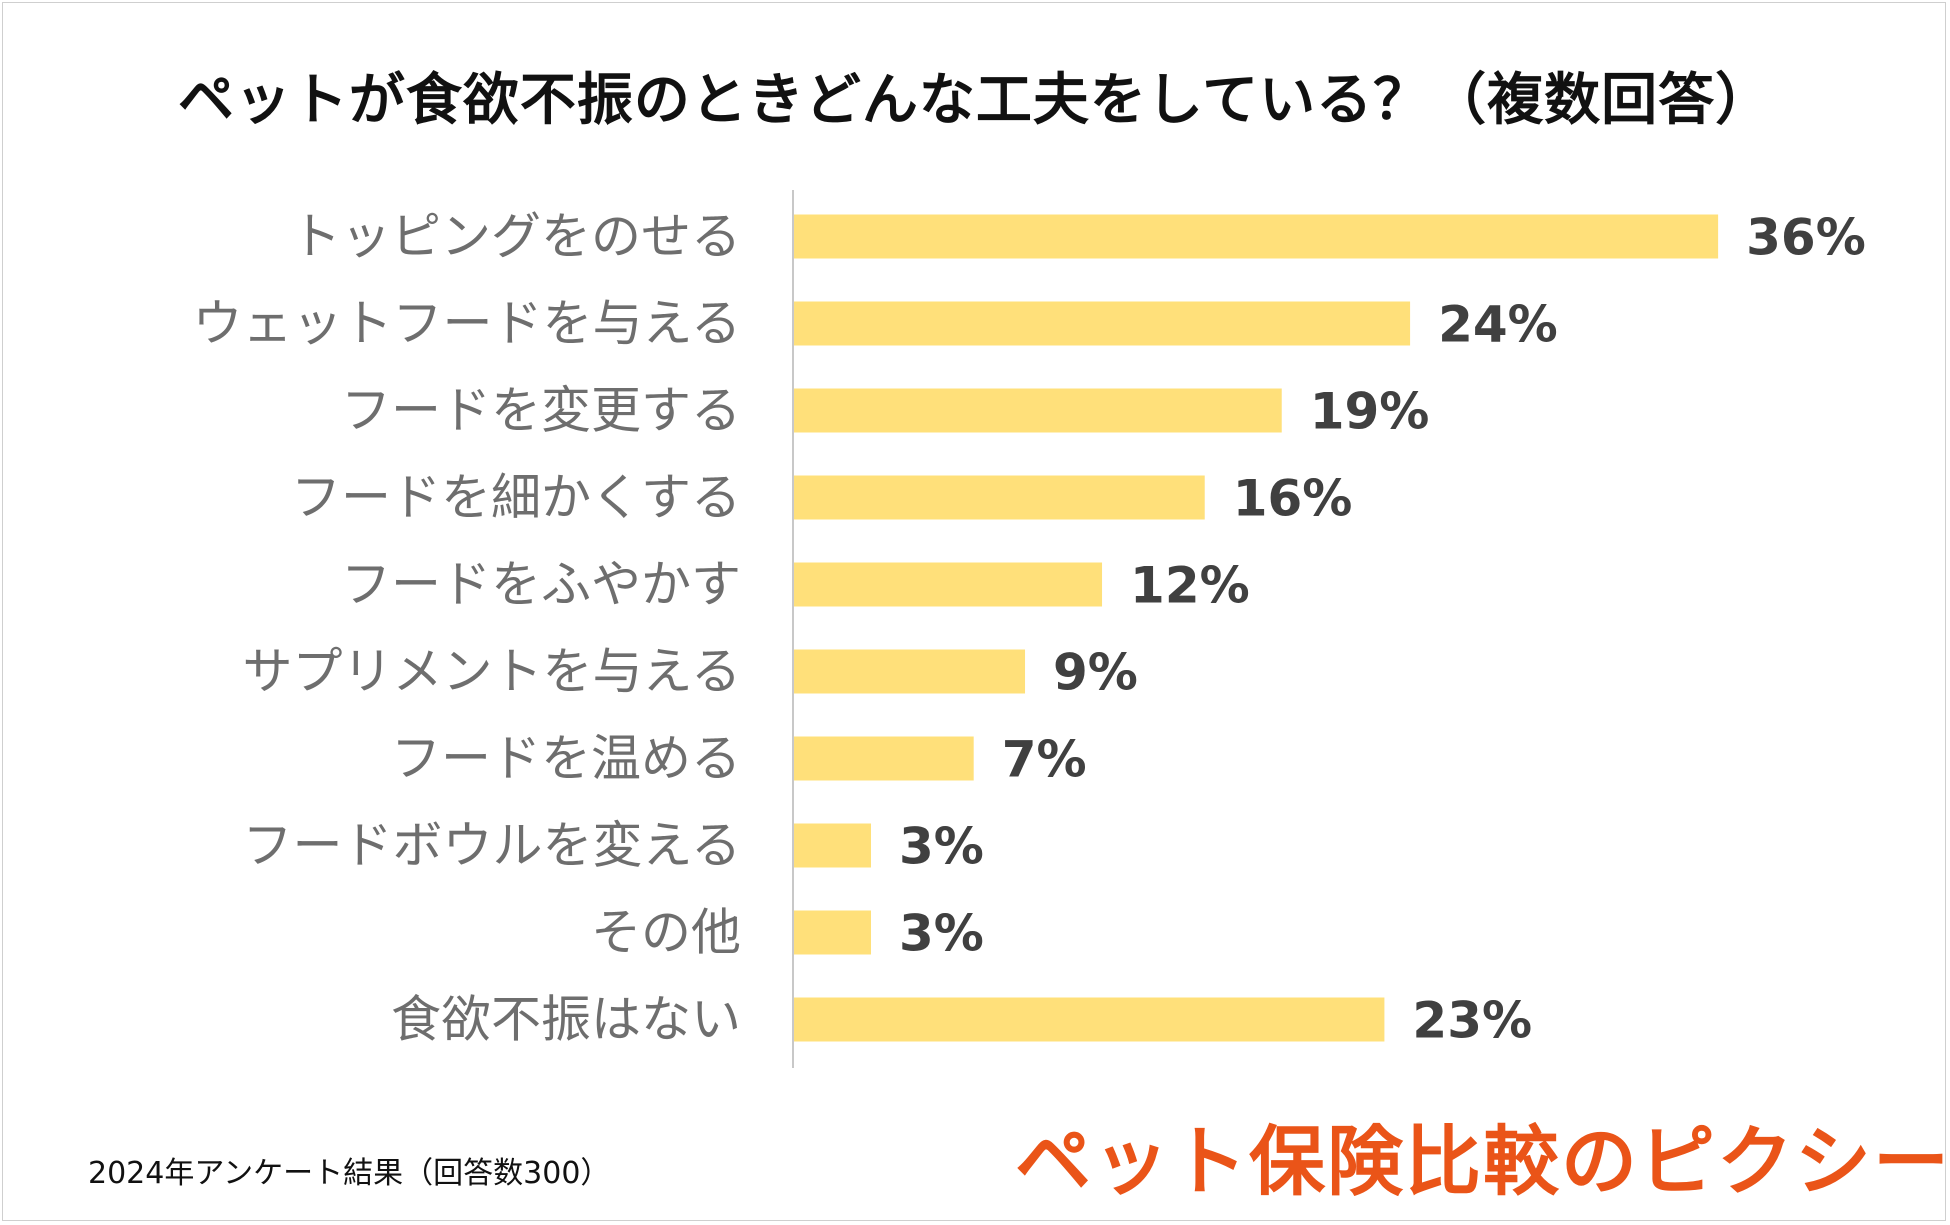 Image resolution: width=1950 pixels, height=1225 pixels. Describe the element at coordinates (492, 846) in the screenshot. I see `category-label: フードボウルを変える` at that location.